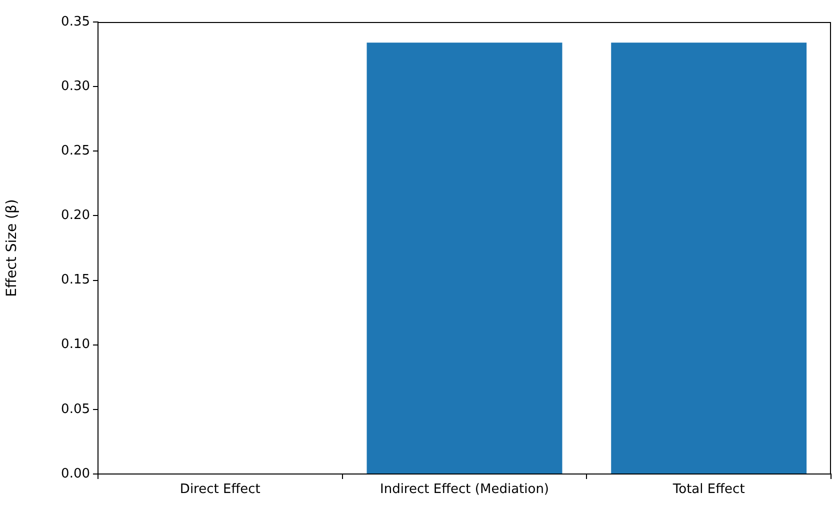  I want to click on y-tick-label: 0.00, so click(75, 474).